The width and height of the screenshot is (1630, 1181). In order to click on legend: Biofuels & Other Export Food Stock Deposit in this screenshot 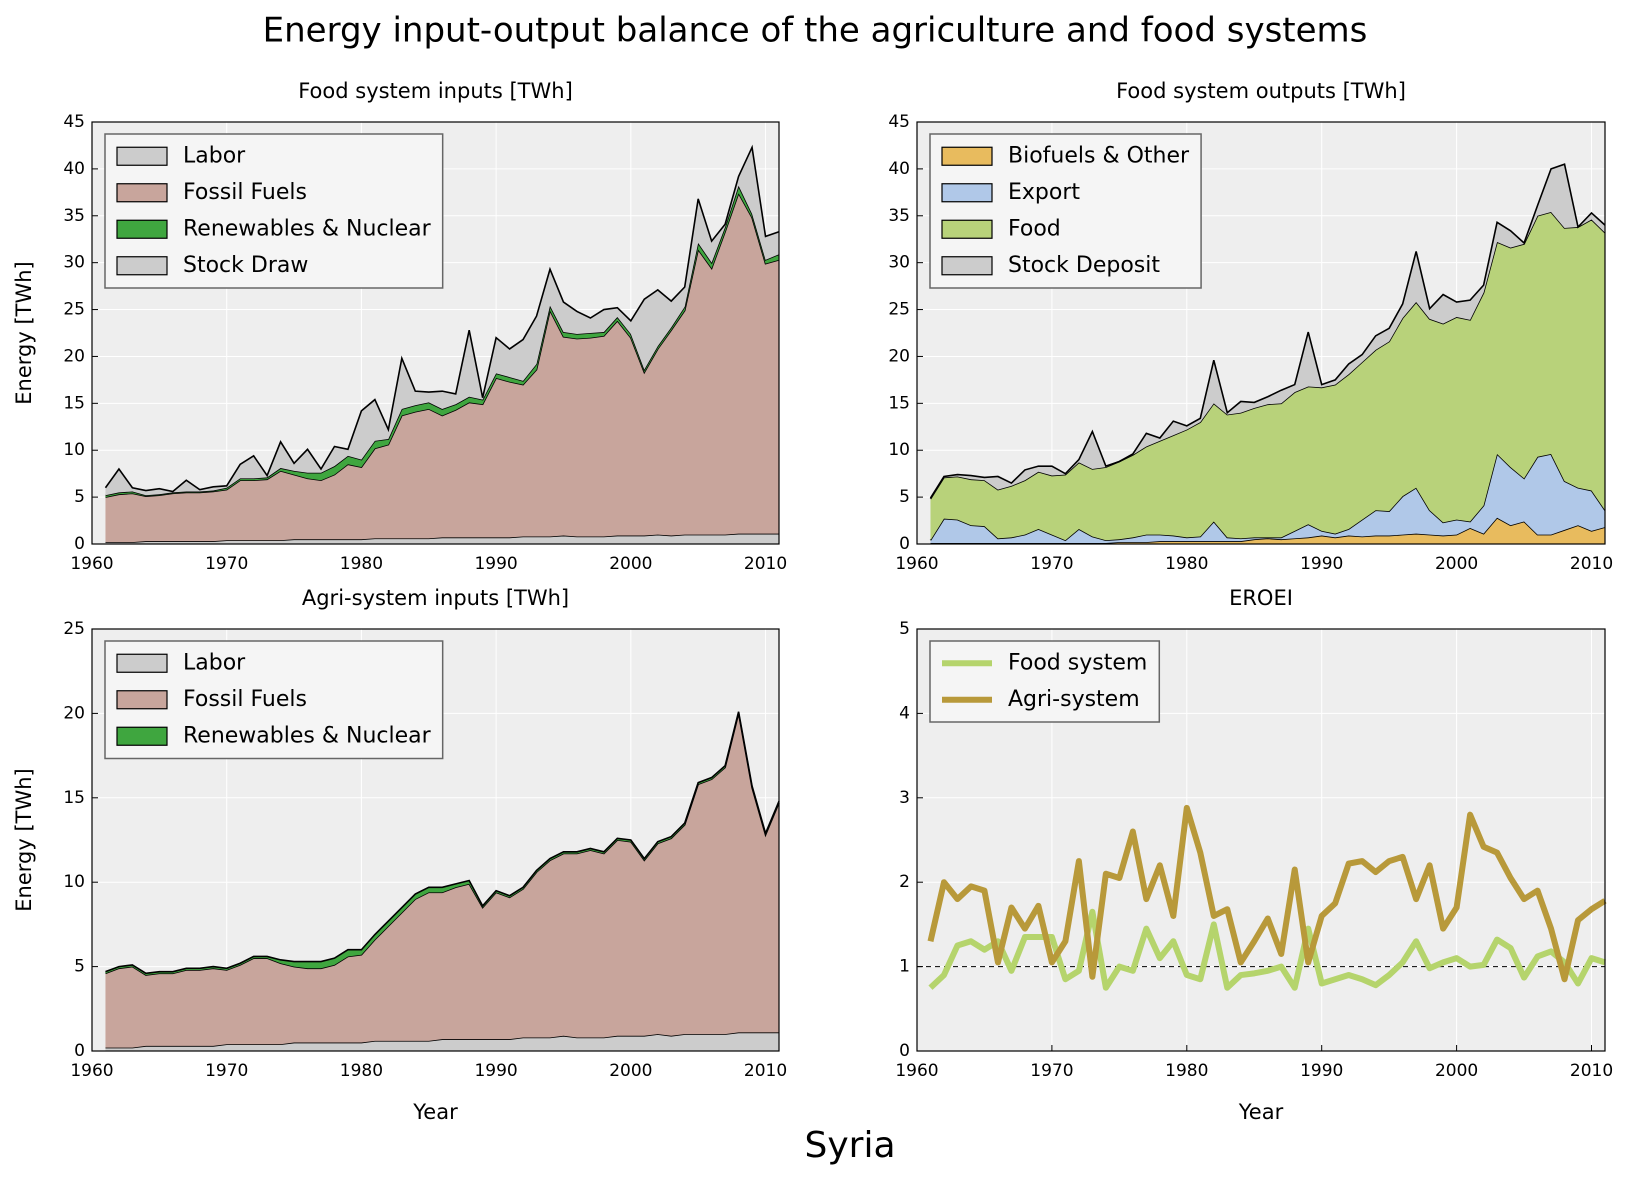, I will do `click(1065, 211)`.